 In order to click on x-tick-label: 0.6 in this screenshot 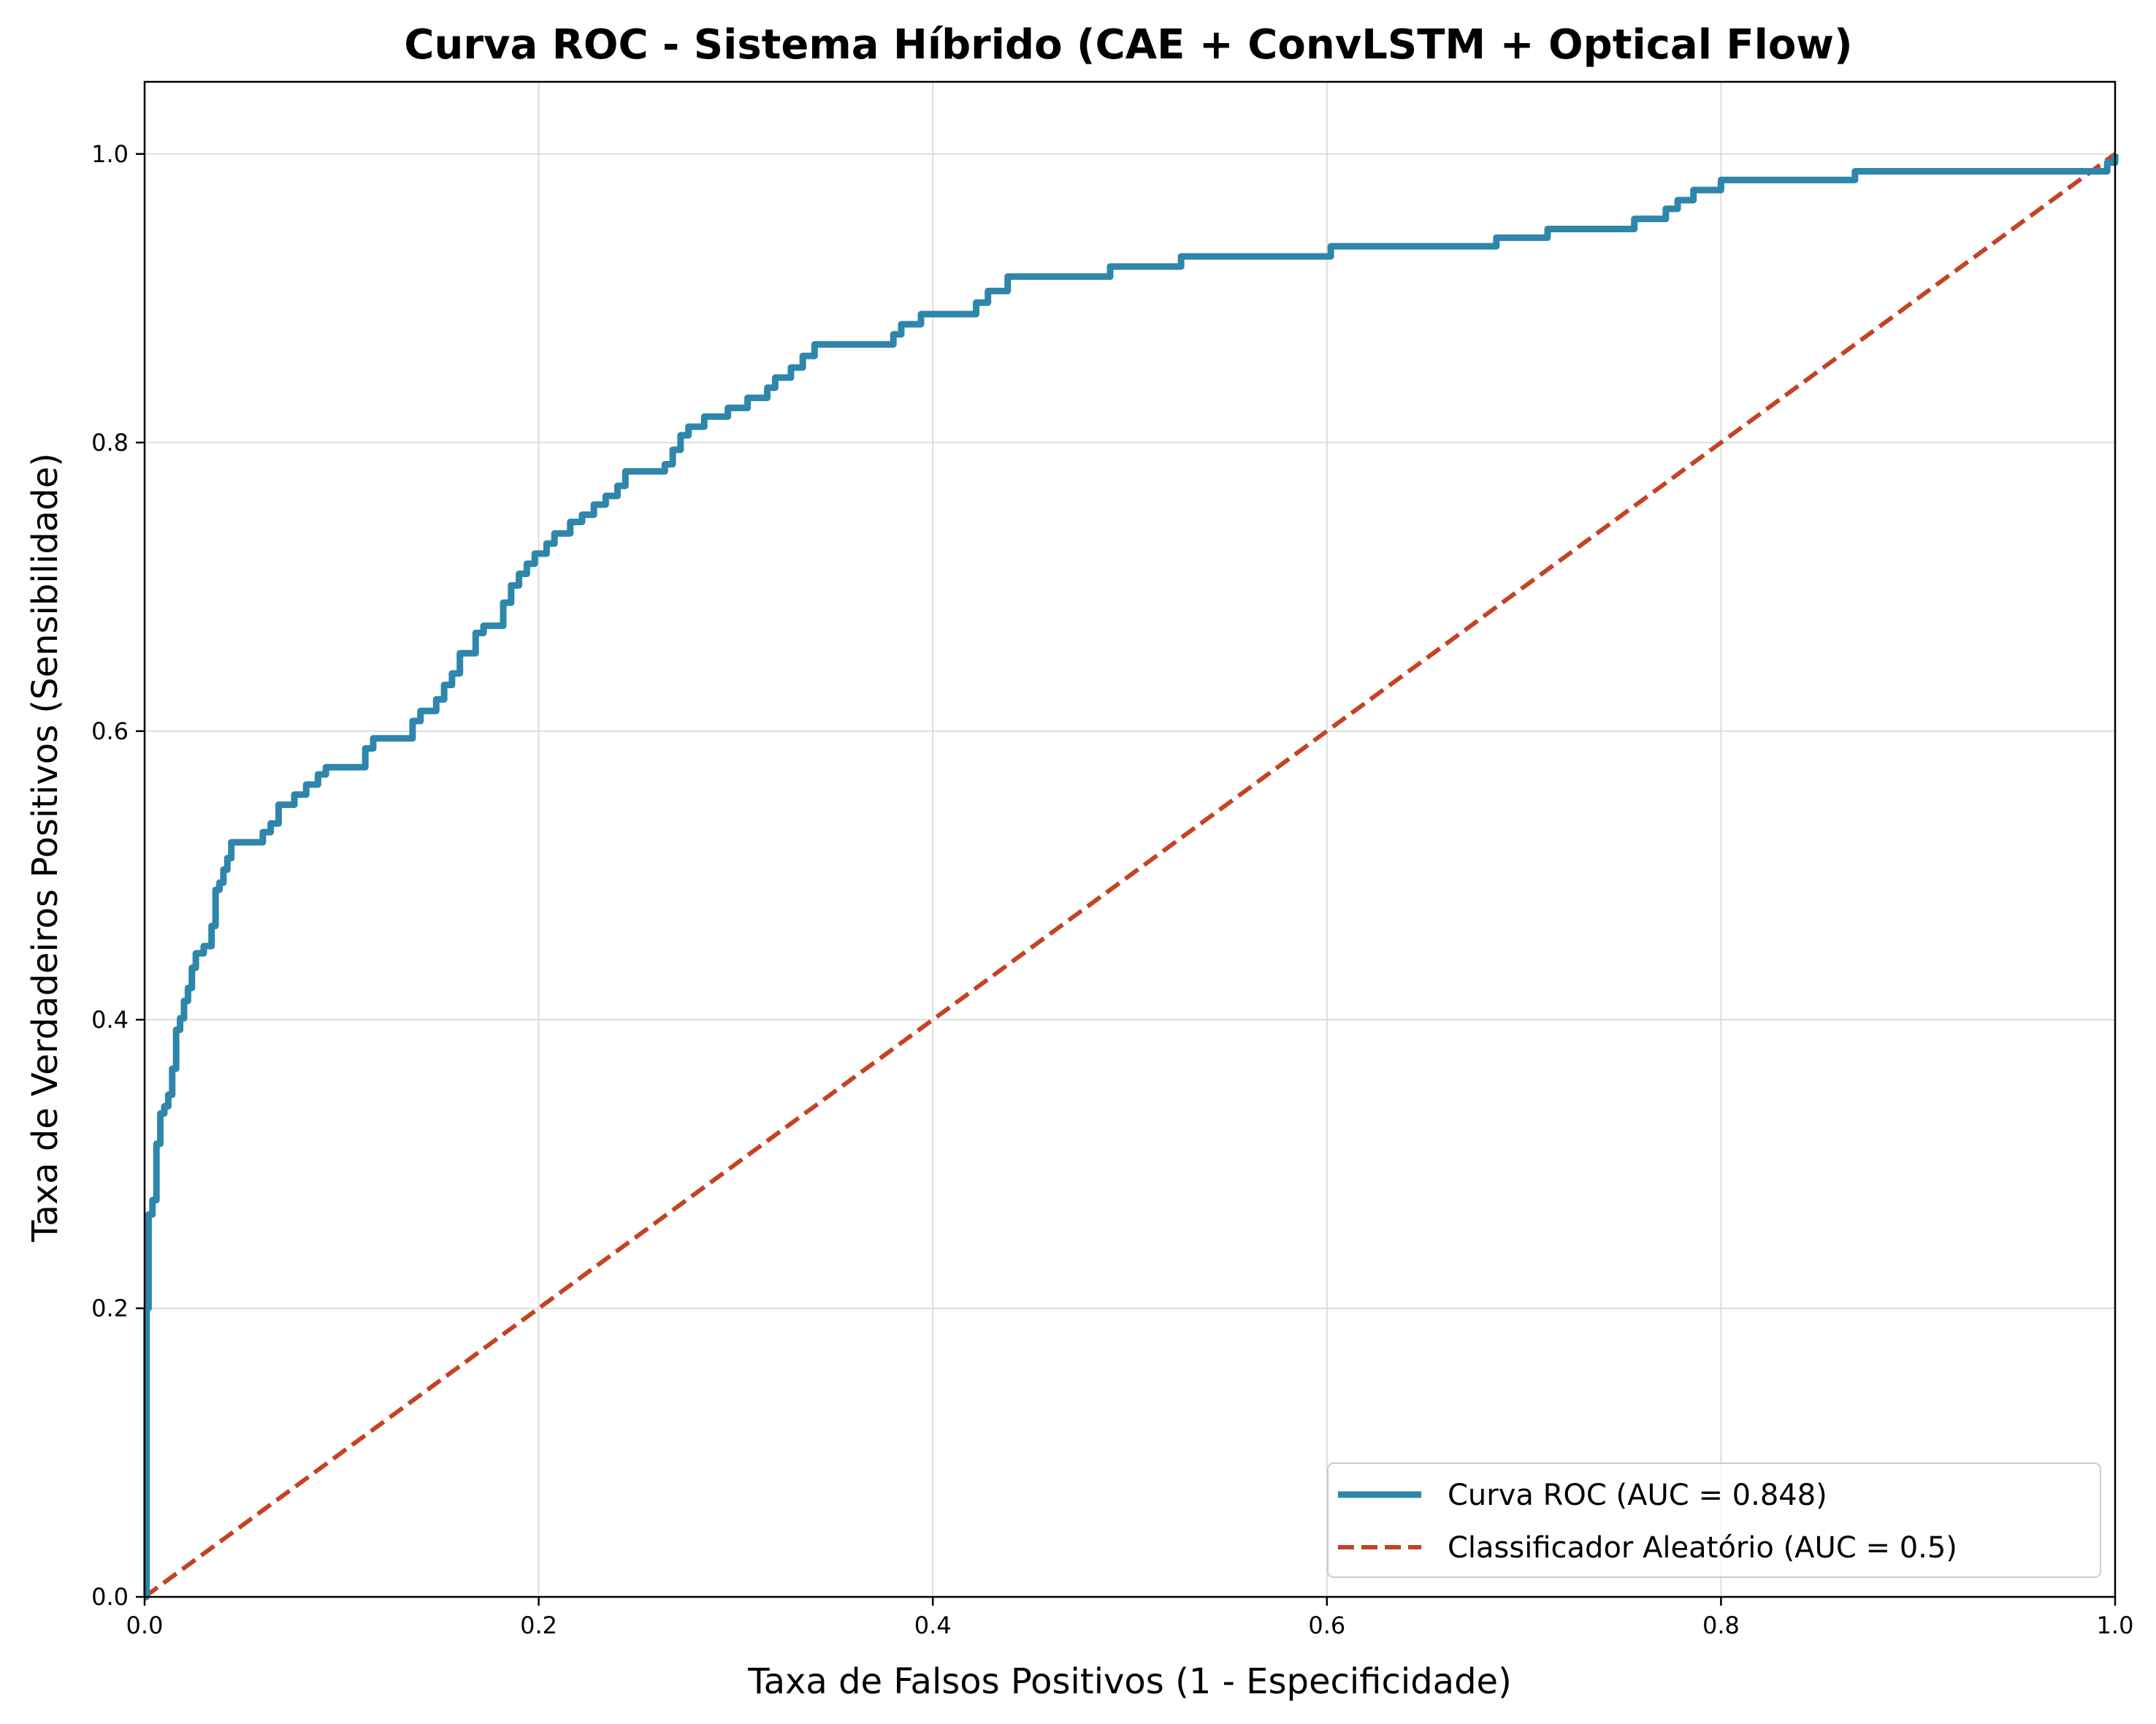, I will do `click(1326, 1626)`.